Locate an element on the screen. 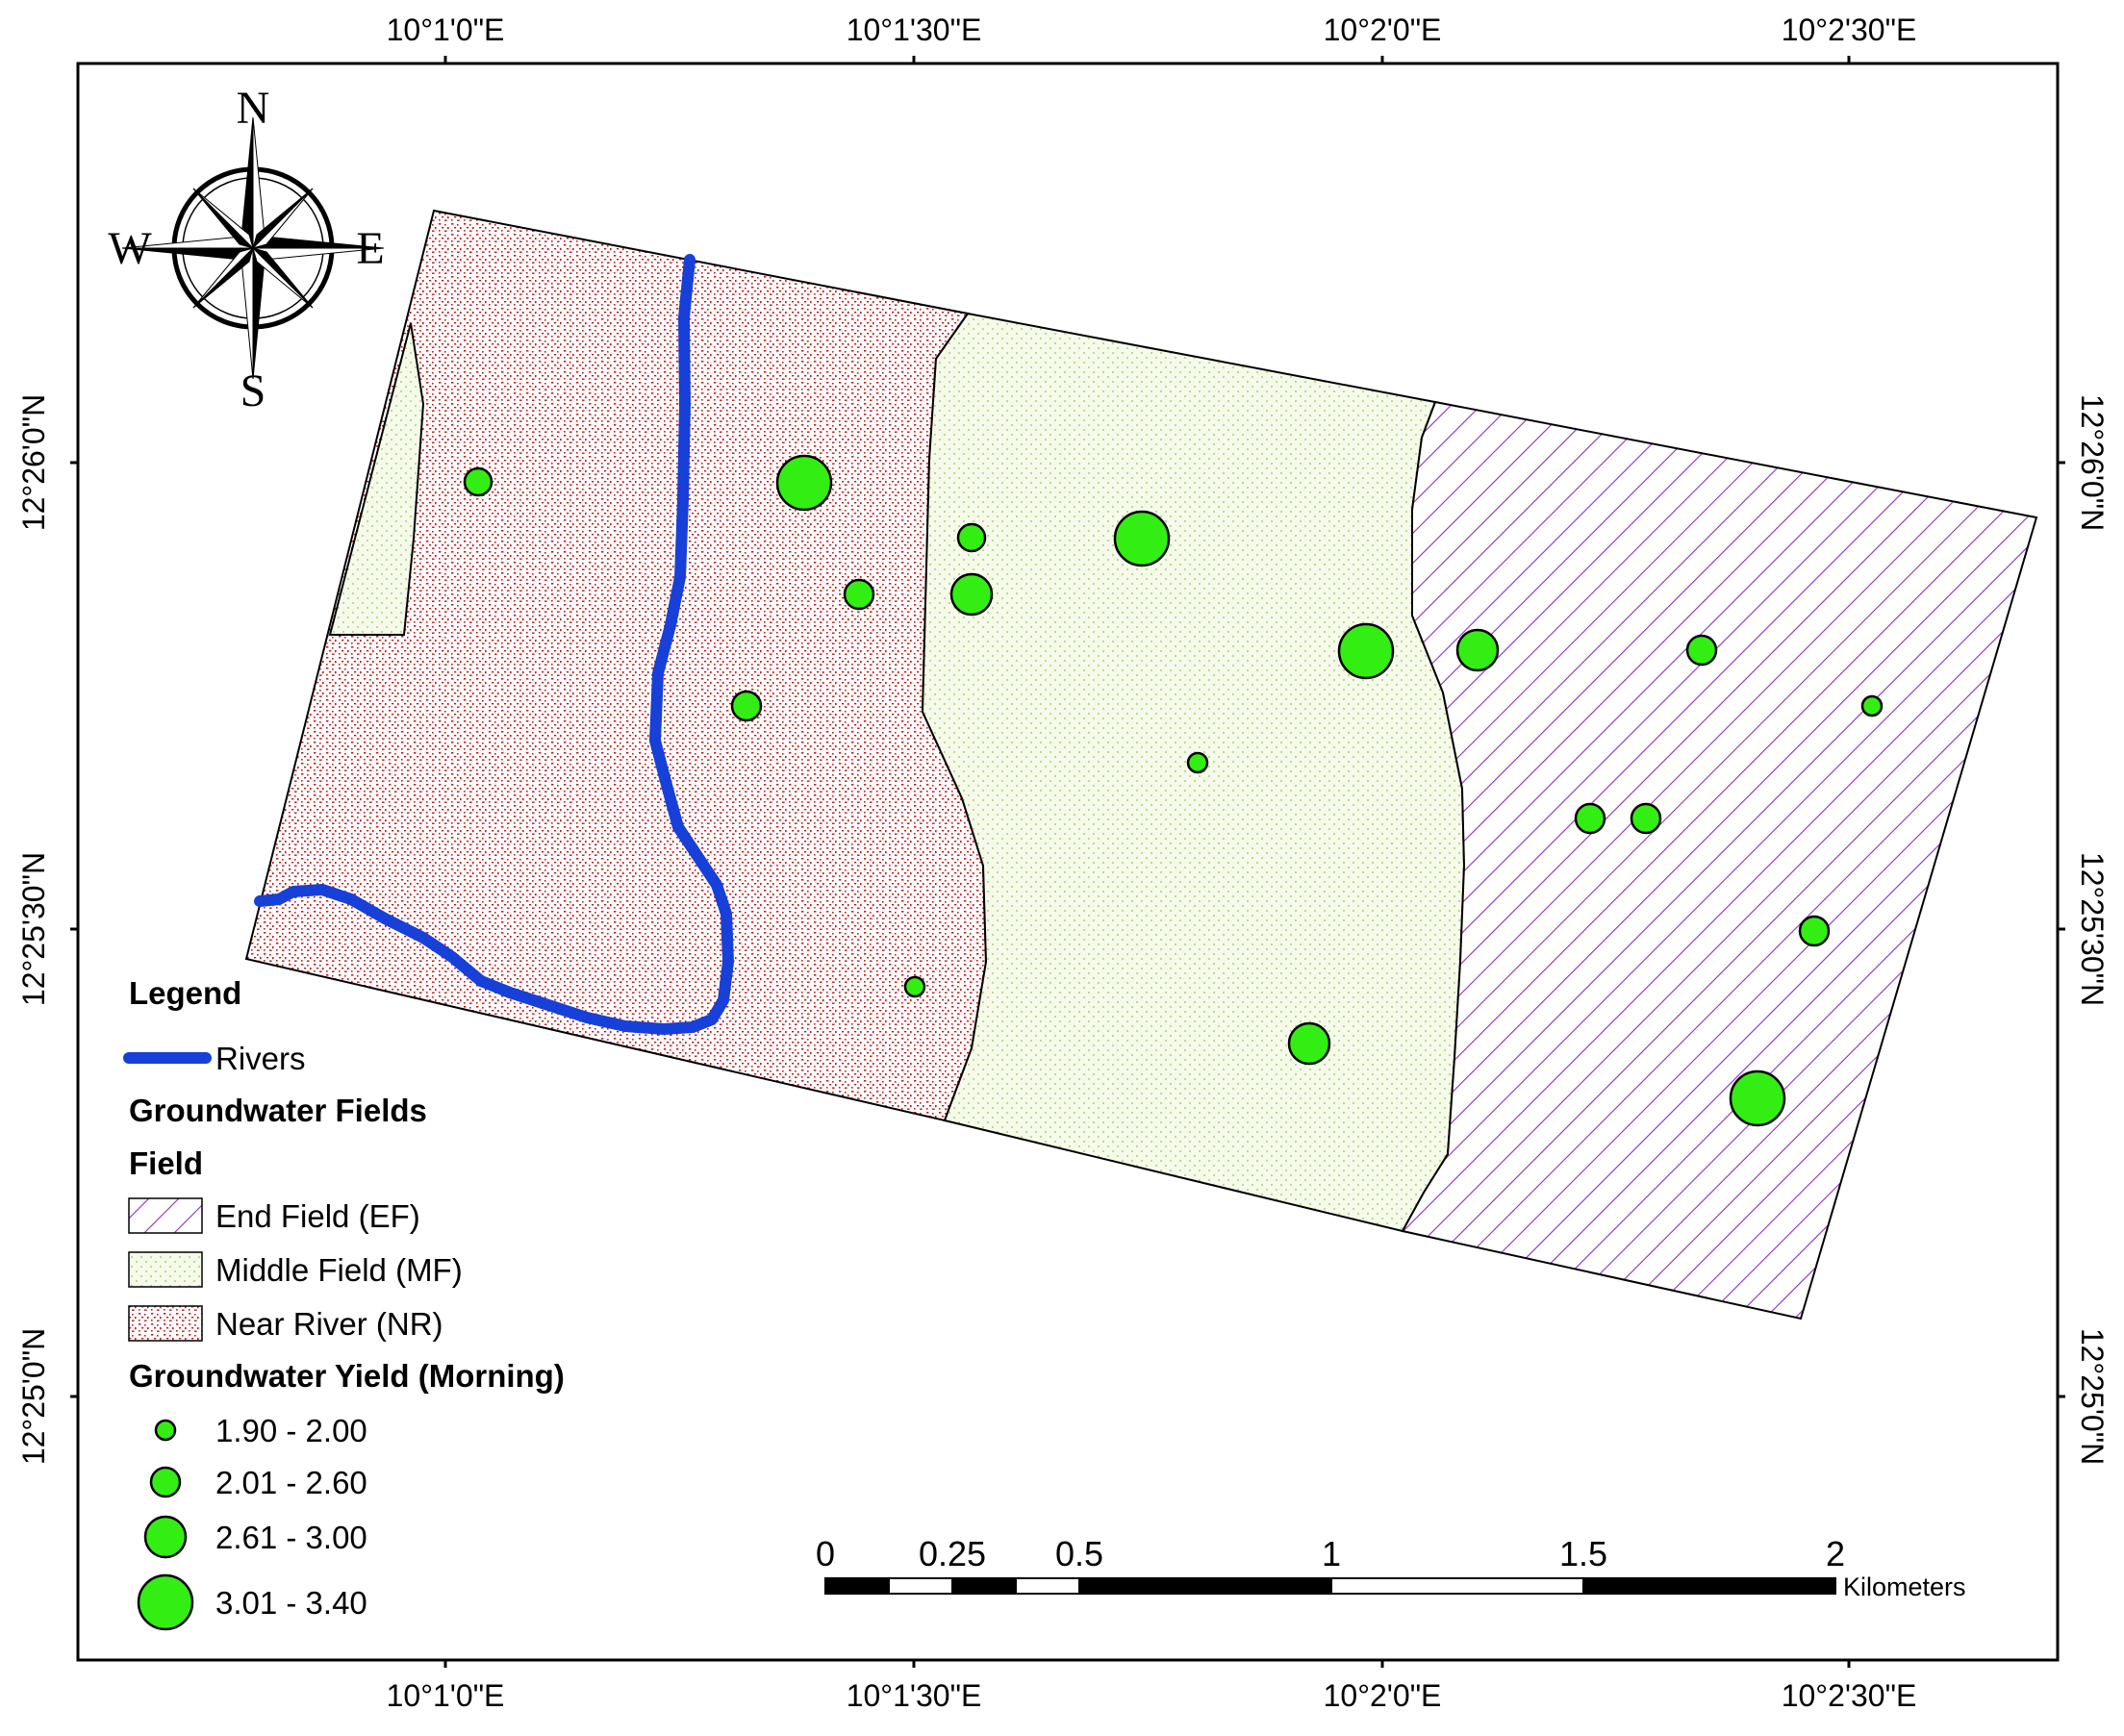 The image size is (2124, 1736). legend-yield-heading: Groundwater Yield (Morning) is located at coordinates (347, 1376).